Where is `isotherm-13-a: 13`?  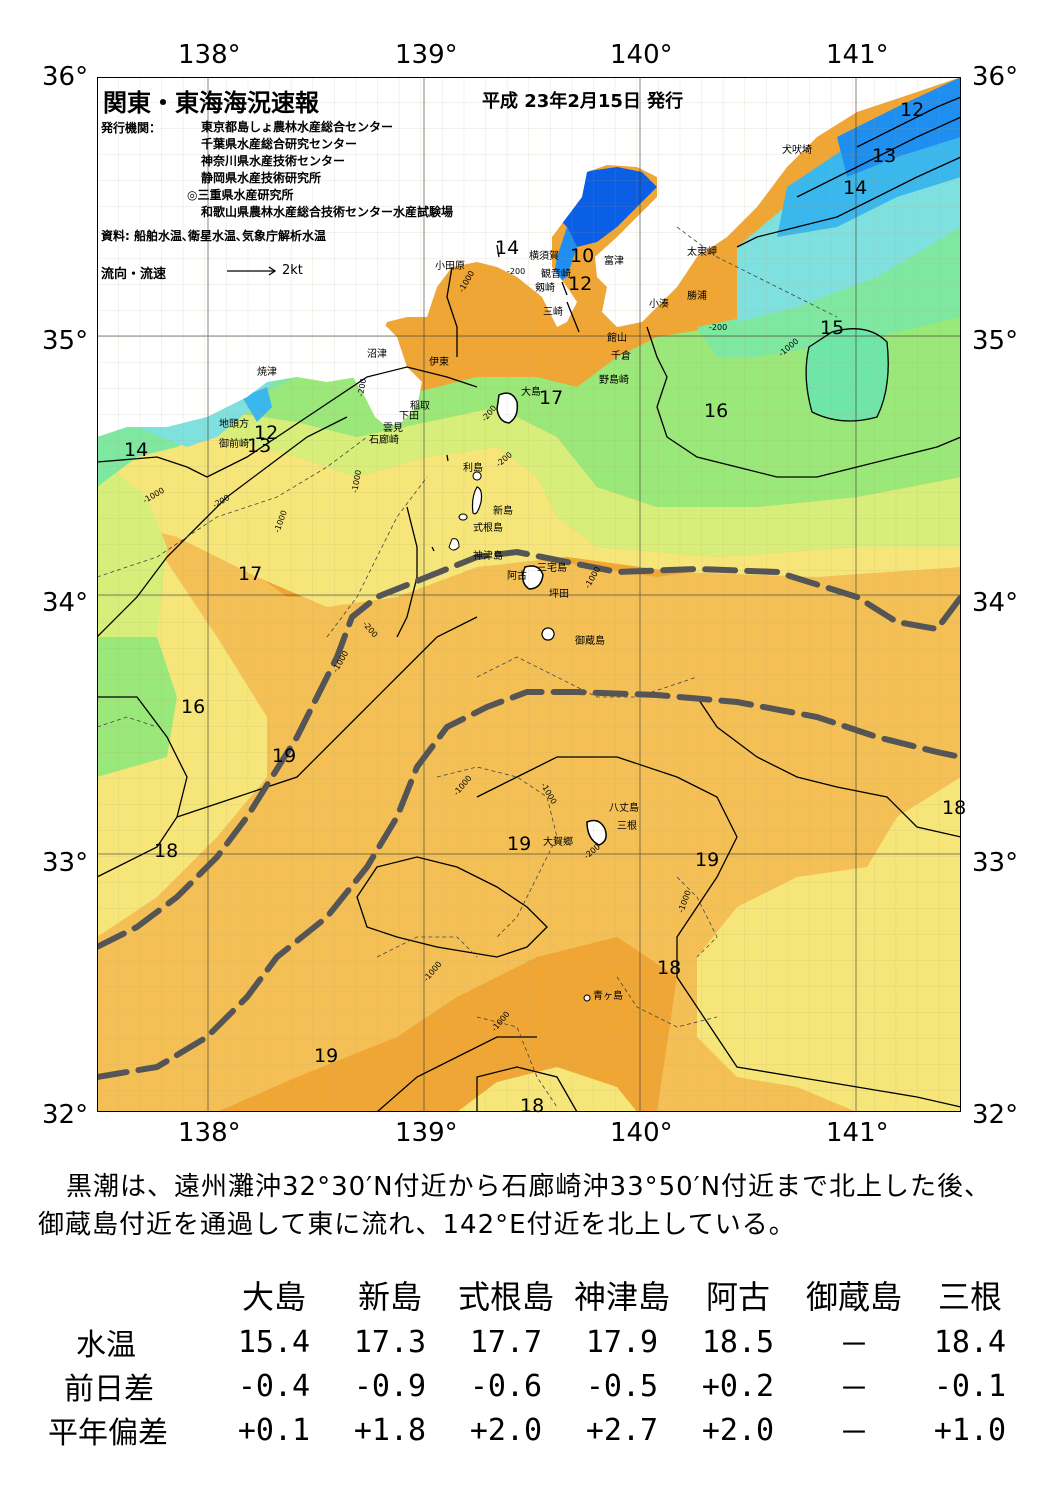
isotherm-13-a: 13 is located at coordinates (884, 156).